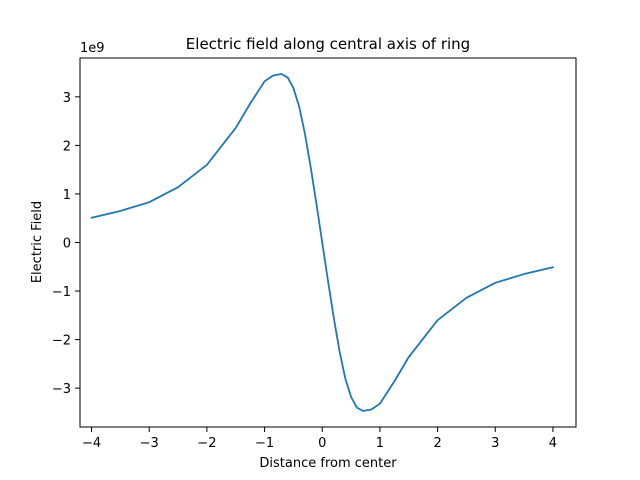 This screenshot has width=640, height=480. I want to click on y-tick-label: 2, so click(67, 146).